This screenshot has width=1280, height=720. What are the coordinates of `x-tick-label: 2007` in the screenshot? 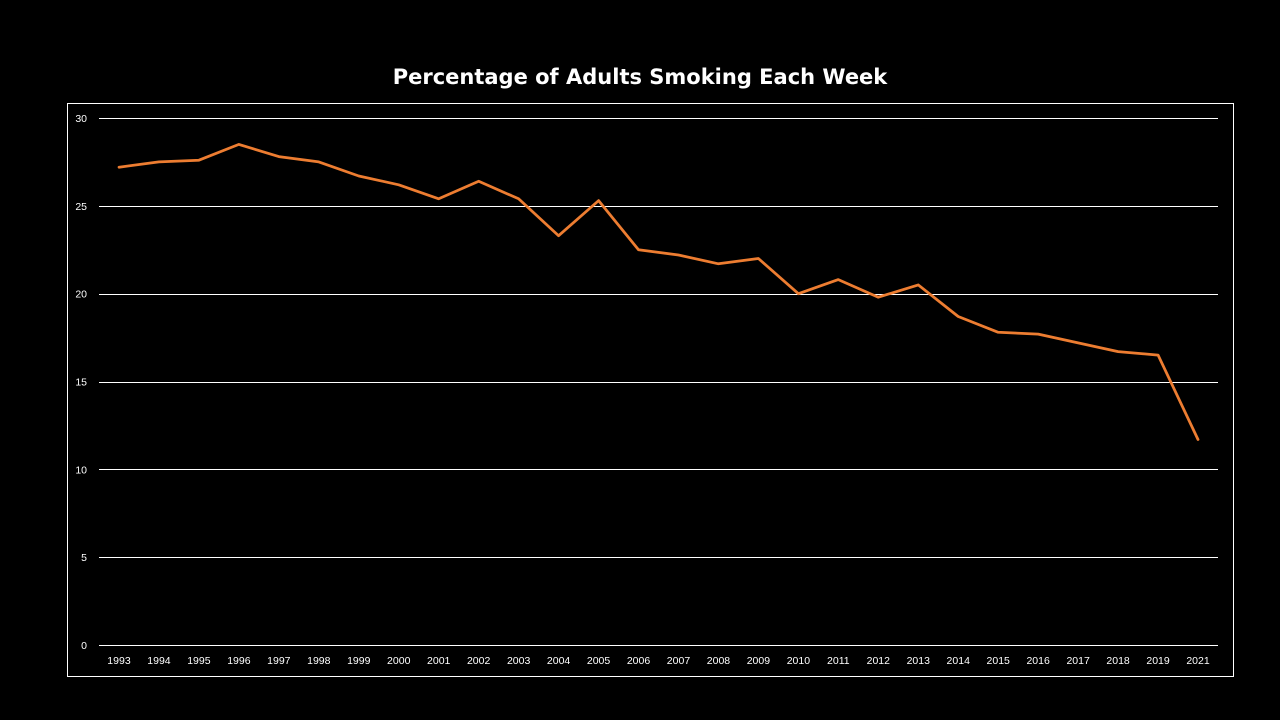 It's located at (679, 661).